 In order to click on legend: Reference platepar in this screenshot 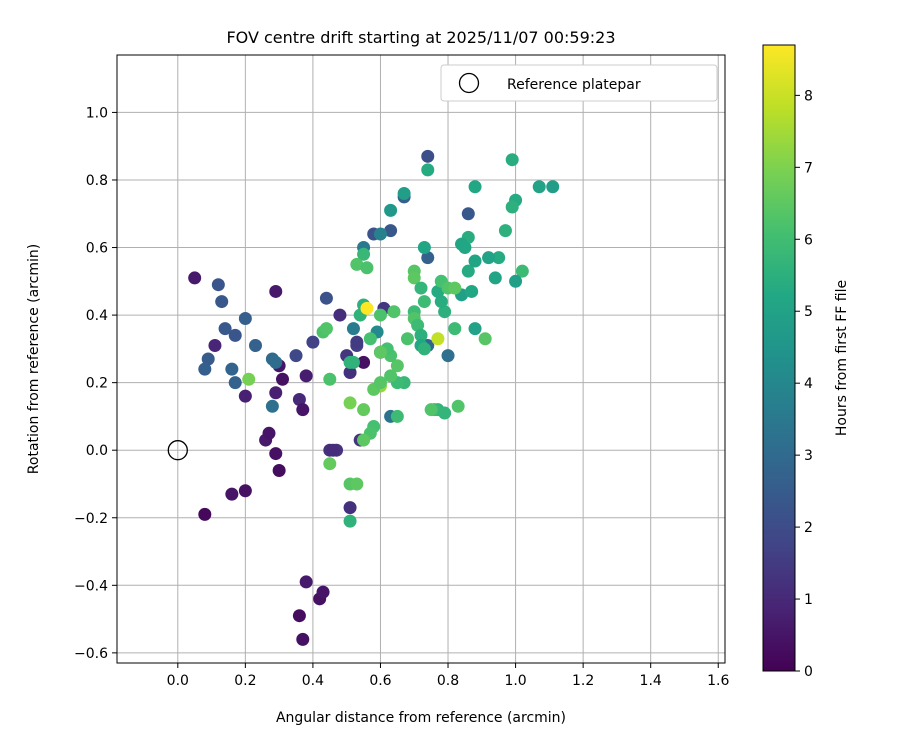, I will do `click(579, 83)`.